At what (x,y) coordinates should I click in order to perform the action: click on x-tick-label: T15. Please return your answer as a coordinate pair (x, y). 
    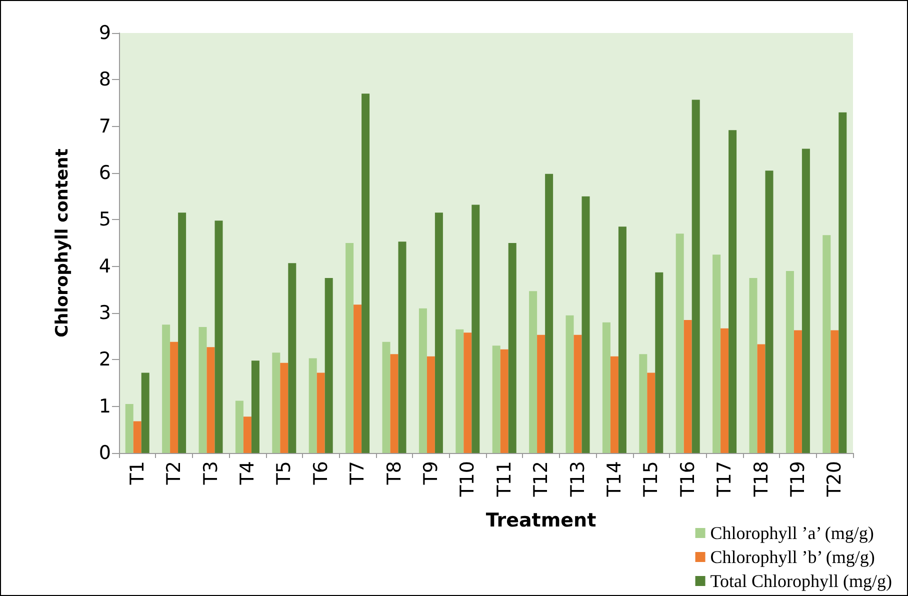
    Looking at the image, I should click on (651, 479).